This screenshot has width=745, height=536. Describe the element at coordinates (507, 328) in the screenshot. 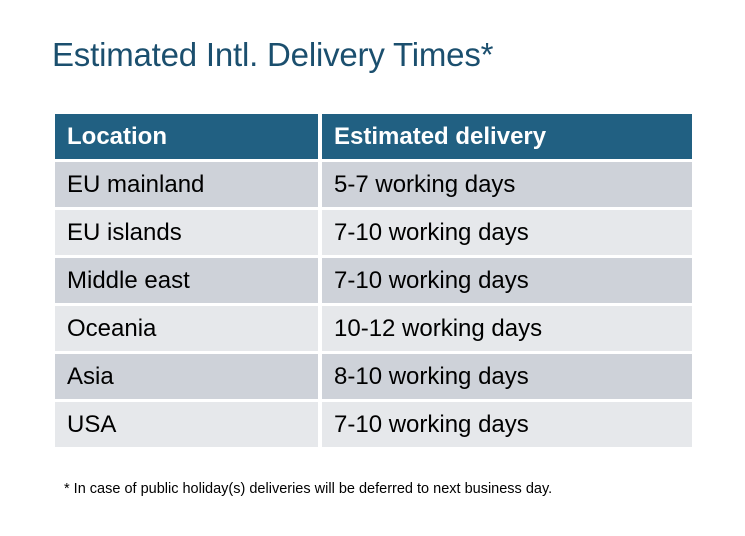

I see `delivery-cell: 10-12 working days` at that location.